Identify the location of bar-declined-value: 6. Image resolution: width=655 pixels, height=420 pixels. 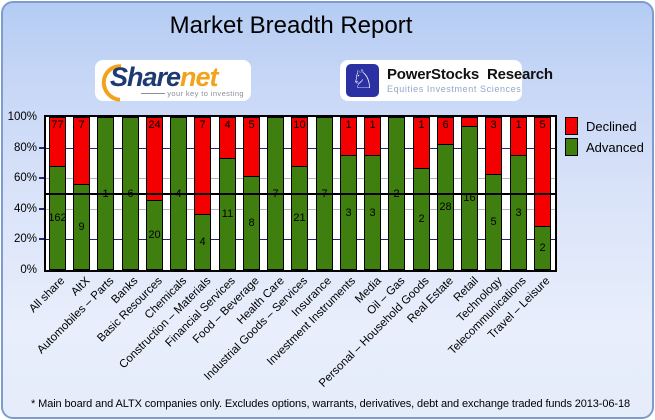
(445, 125).